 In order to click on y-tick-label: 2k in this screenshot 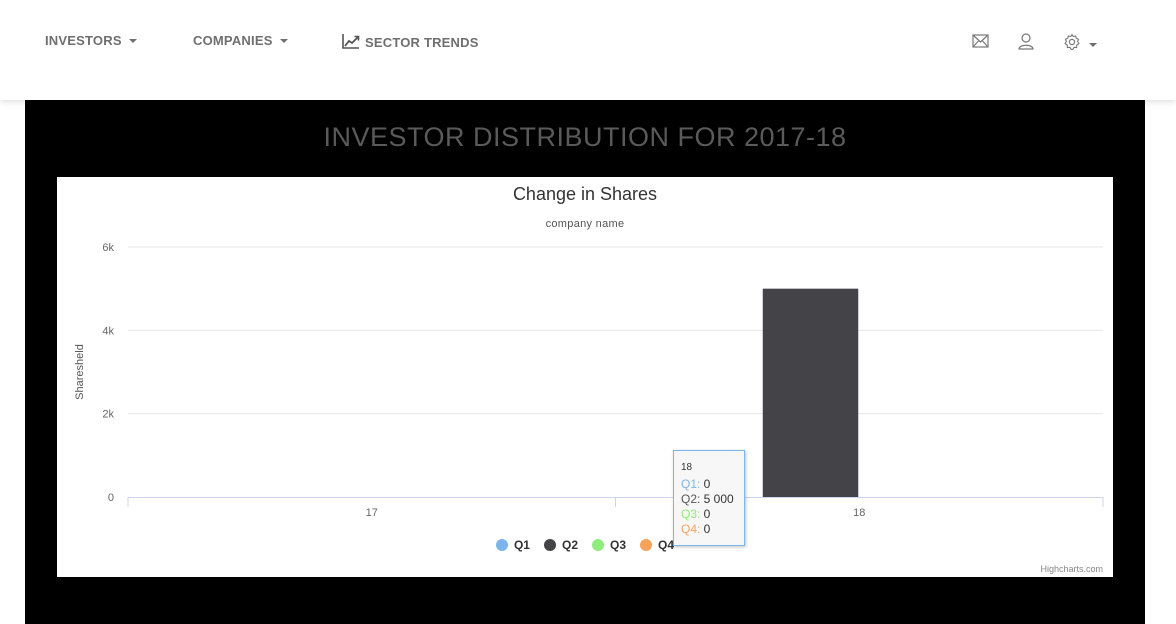, I will do `click(108, 415)`.